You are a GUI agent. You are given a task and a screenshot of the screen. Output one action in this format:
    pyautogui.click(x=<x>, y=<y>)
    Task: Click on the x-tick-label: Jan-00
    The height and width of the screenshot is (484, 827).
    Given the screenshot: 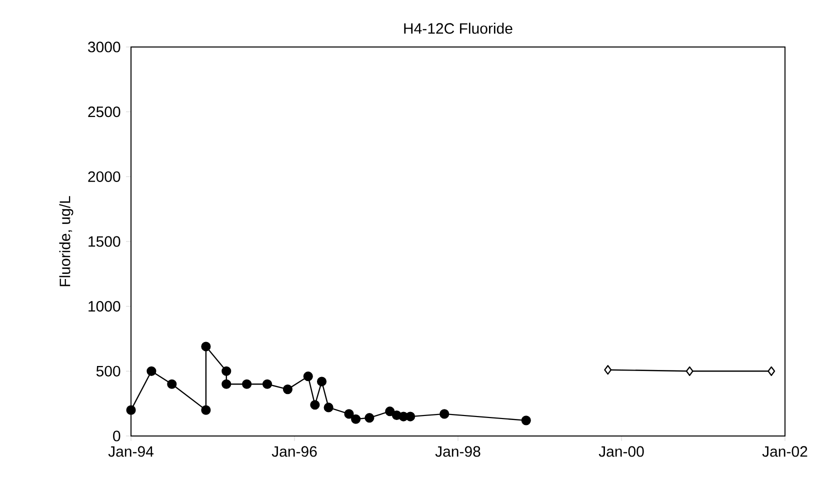 What is the action you would take?
    pyautogui.click(x=621, y=451)
    